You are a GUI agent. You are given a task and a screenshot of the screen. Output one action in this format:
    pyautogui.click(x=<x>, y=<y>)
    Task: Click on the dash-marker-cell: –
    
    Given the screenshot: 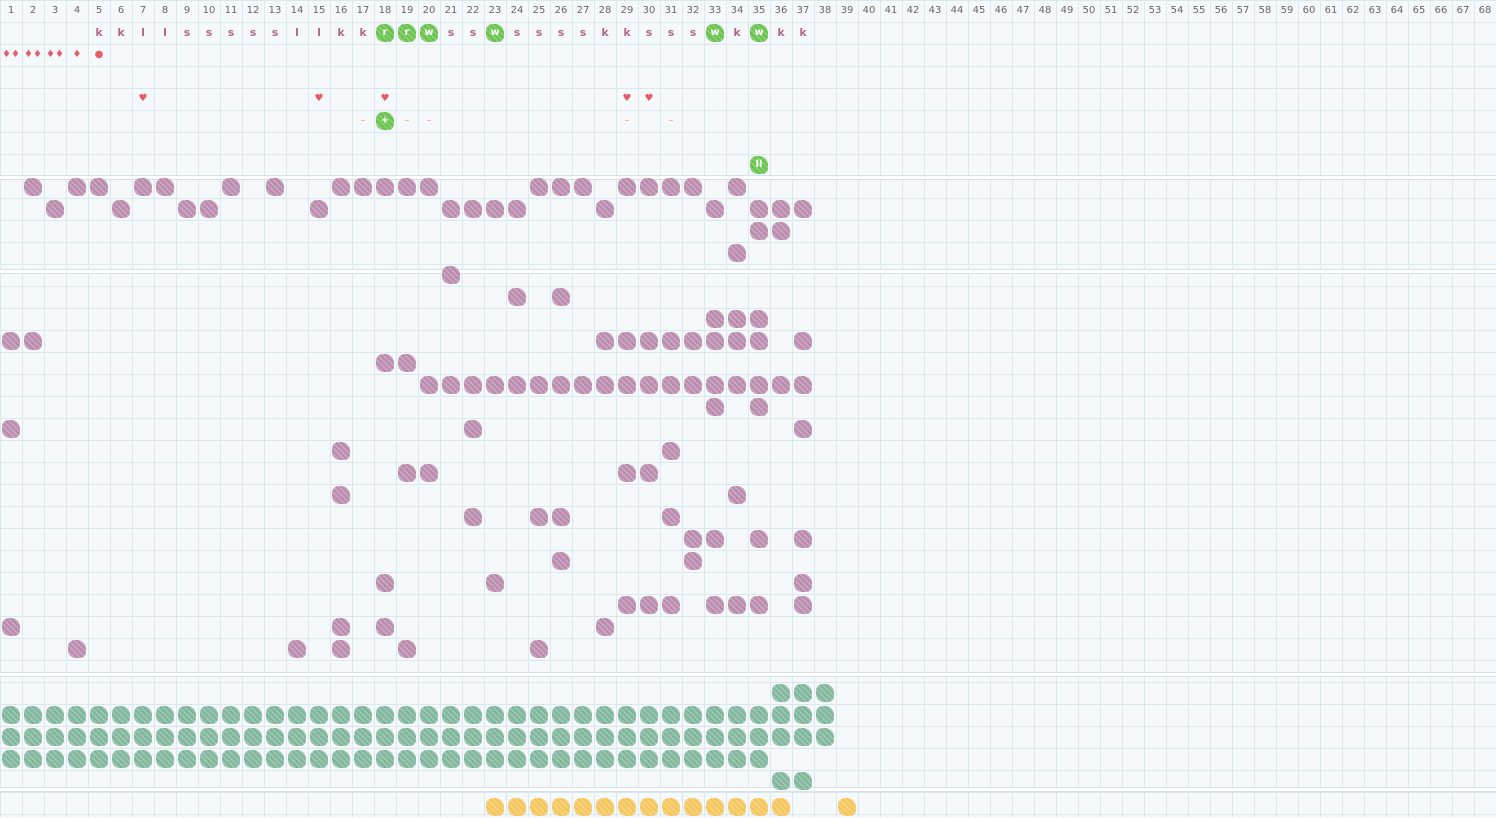 What is the action you would take?
    pyautogui.click(x=407, y=121)
    